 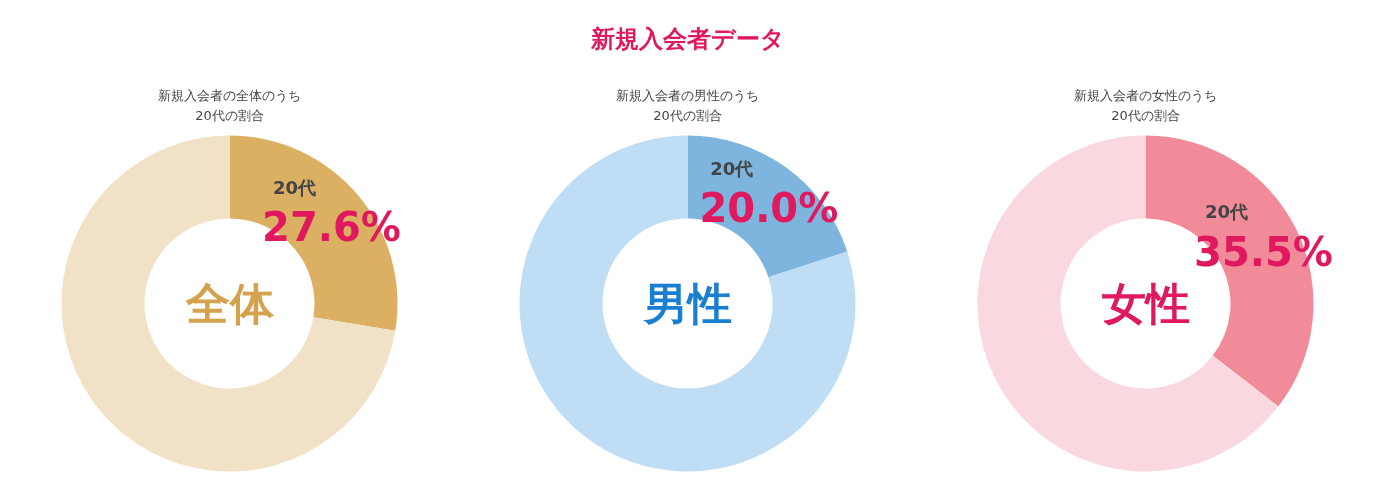 What do you see at coordinates (686, 303) in the screenshot?
I see `text: 男性` at bounding box center [686, 303].